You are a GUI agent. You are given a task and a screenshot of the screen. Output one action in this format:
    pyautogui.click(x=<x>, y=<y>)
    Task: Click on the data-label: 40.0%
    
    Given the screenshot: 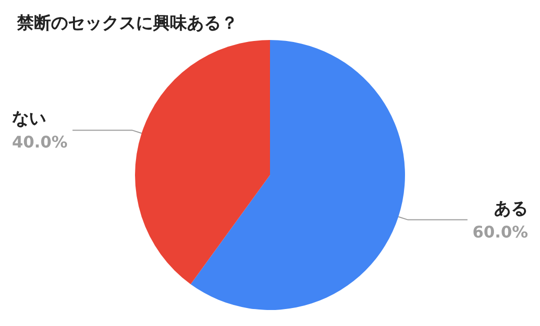 What is the action you would take?
    pyautogui.click(x=40, y=142)
    